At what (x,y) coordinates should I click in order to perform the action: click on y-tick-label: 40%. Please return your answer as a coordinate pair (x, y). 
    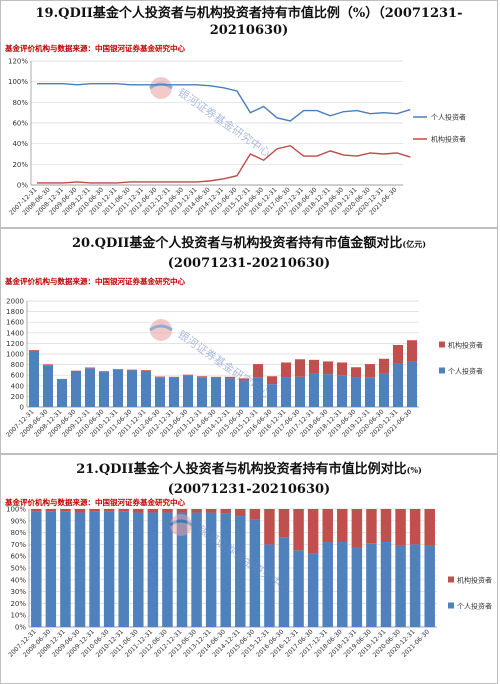
    Looking at the image, I should click on (20, 144).